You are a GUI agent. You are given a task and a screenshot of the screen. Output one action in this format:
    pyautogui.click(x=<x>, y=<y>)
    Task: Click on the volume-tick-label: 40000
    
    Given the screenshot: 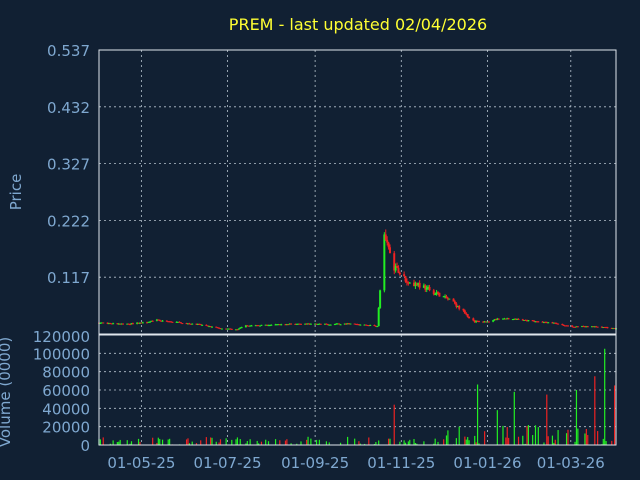 What is the action you would take?
    pyautogui.click(x=66, y=409)
    